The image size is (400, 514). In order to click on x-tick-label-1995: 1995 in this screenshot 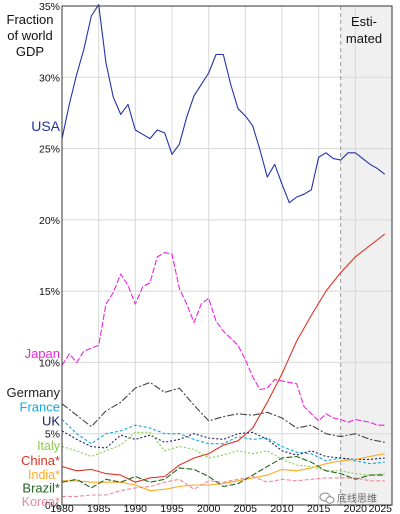, I will do `click(172, 508)`.